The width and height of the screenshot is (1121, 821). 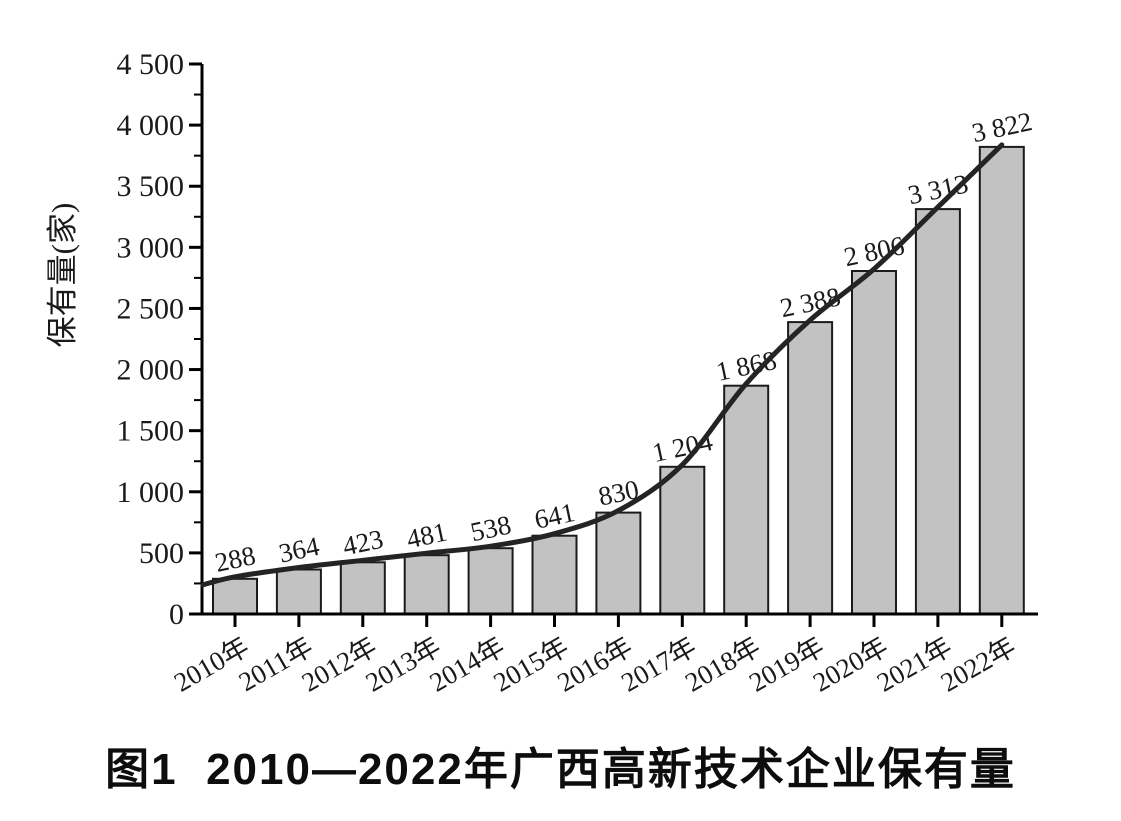 I want to click on x-tick-label-2010: 2010年, so click(x=211, y=664).